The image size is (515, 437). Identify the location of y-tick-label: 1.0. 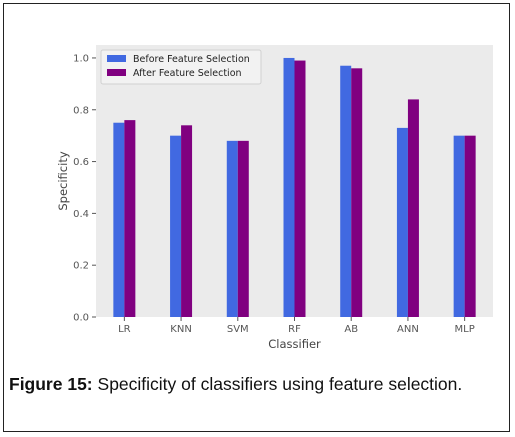
(81, 58).